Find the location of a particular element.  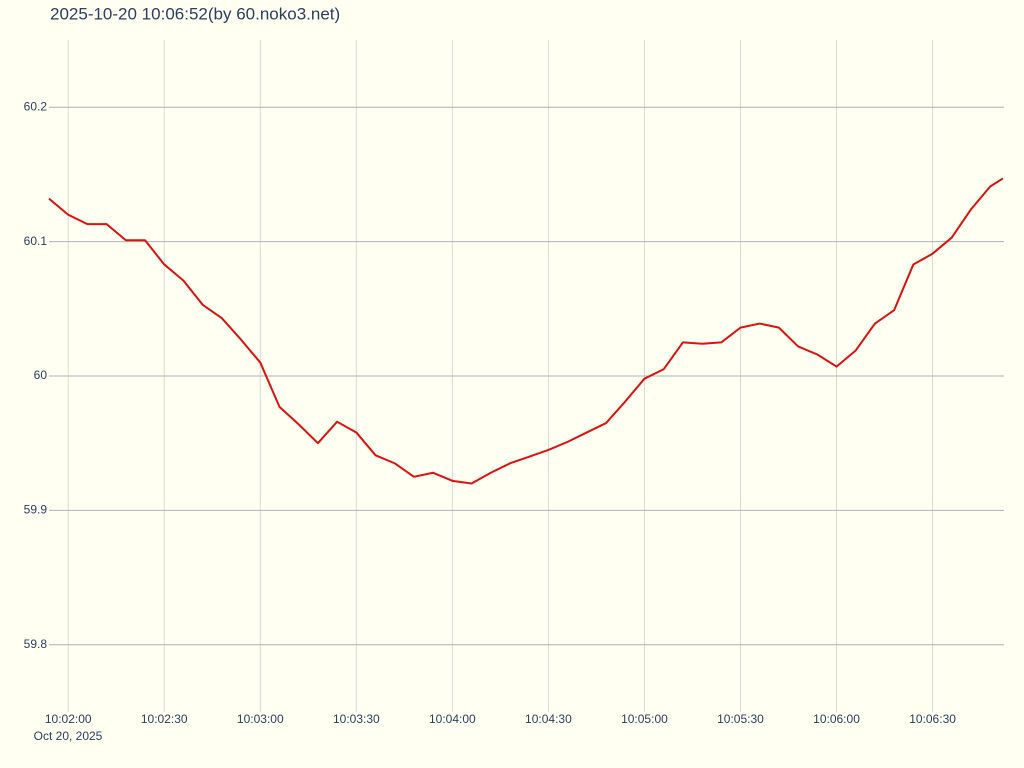

x-tick-label: 10:06:00 is located at coordinates (836, 719).